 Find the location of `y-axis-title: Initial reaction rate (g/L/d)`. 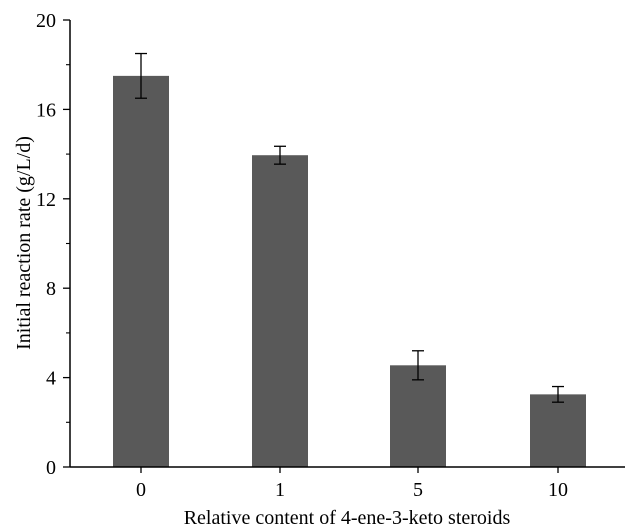

y-axis-title: Initial reaction rate (g/L/d) is located at coordinates (24, 243).